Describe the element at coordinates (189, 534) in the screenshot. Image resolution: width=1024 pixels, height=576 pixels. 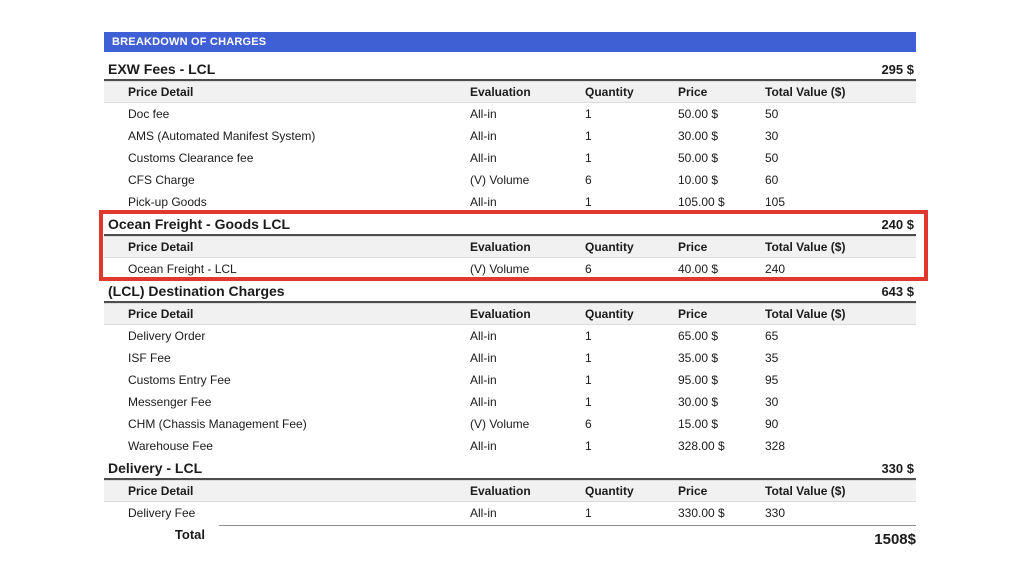
I see `grand-total-label: Total` at that location.